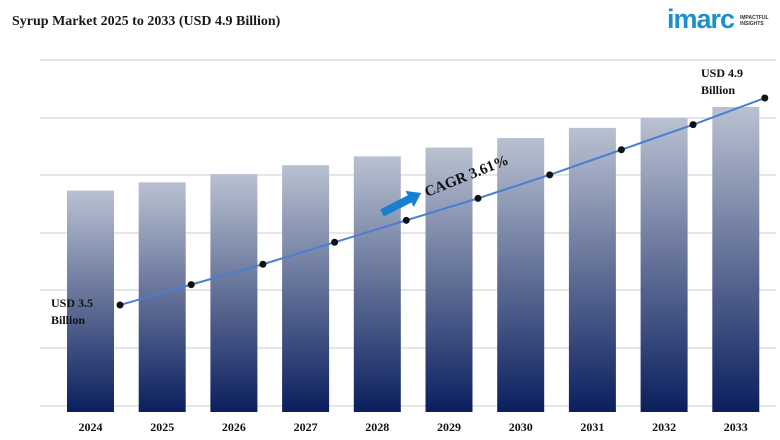 This screenshot has height=440, width=780. I want to click on x-tick-2024: 2024, so click(91, 427).